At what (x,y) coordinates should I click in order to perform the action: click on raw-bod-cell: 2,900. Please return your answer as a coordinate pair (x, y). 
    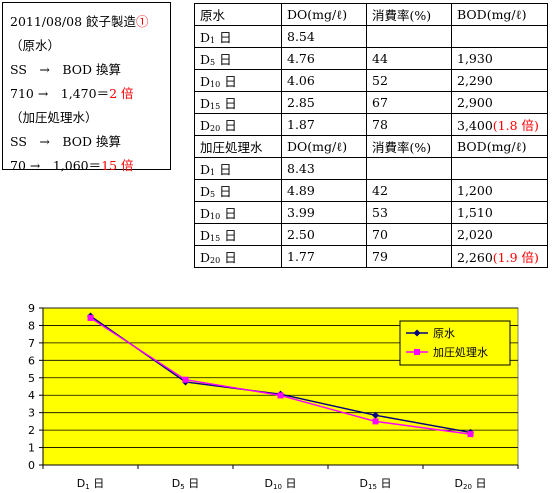
    Looking at the image, I should click on (499, 102).